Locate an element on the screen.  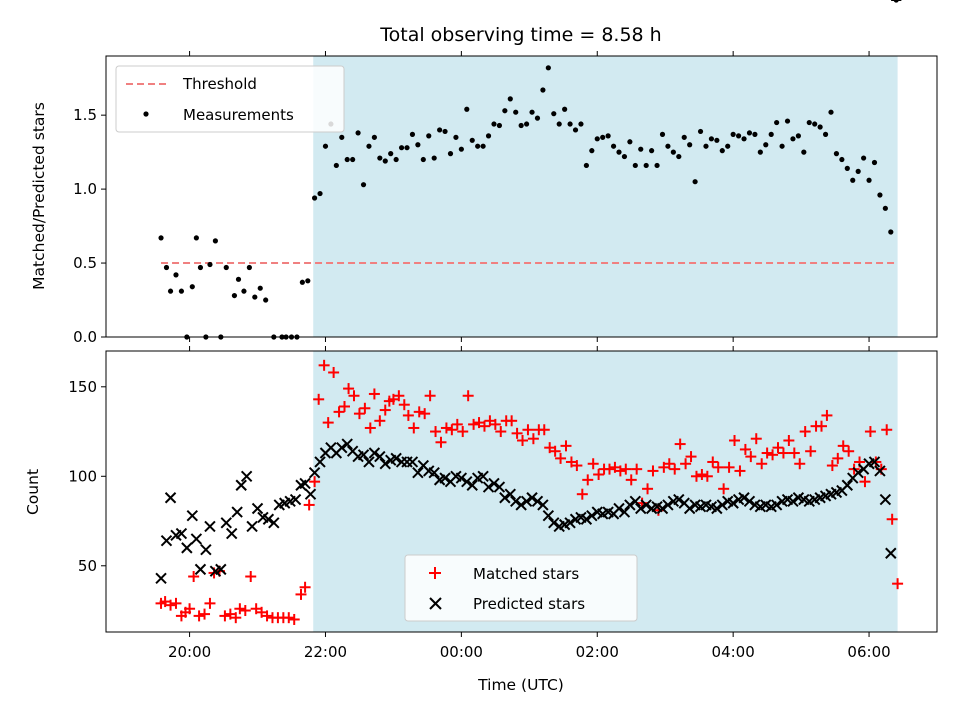
ratio-legend: Threshold Measurements is located at coordinates (230, 99).